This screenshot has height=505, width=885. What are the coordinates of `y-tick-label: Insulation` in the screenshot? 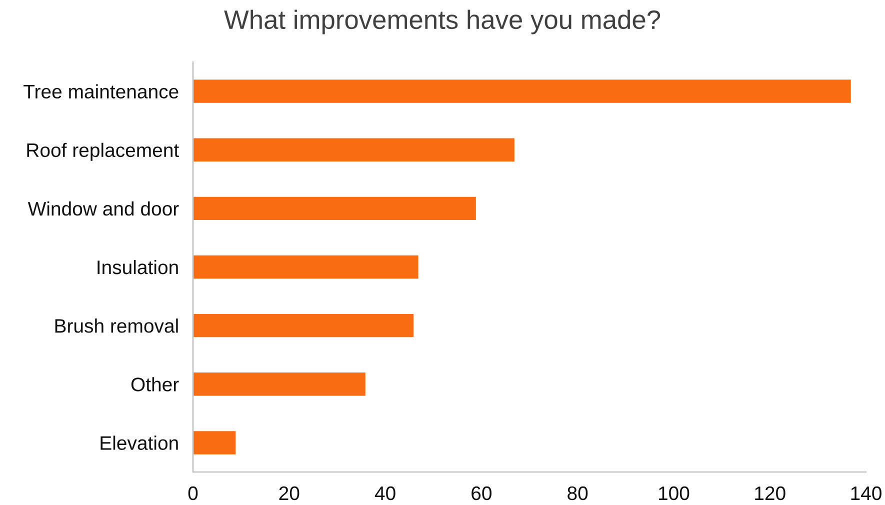 It's located at (138, 267).